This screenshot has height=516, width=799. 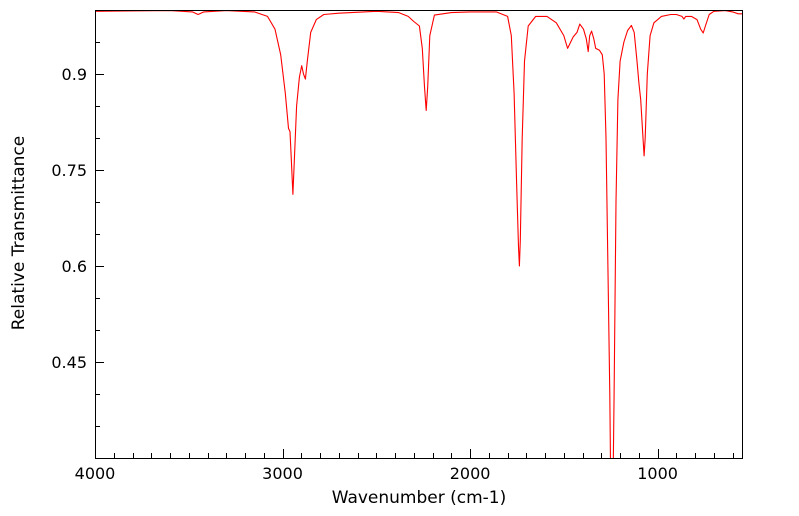 What do you see at coordinates (74, 74) in the screenshot?
I see `y-tick-label: 0.9` at bounding box center [74, 74].